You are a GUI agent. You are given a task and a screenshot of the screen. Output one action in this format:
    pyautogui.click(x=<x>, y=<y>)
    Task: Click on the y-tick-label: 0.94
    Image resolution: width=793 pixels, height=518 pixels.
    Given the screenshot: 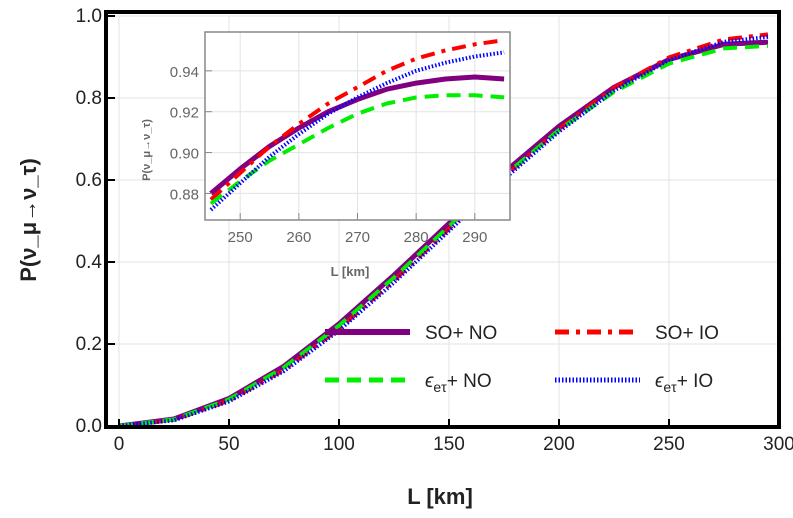 What is the action you would take?
    pyautogui.click(x=184, y=72)
    